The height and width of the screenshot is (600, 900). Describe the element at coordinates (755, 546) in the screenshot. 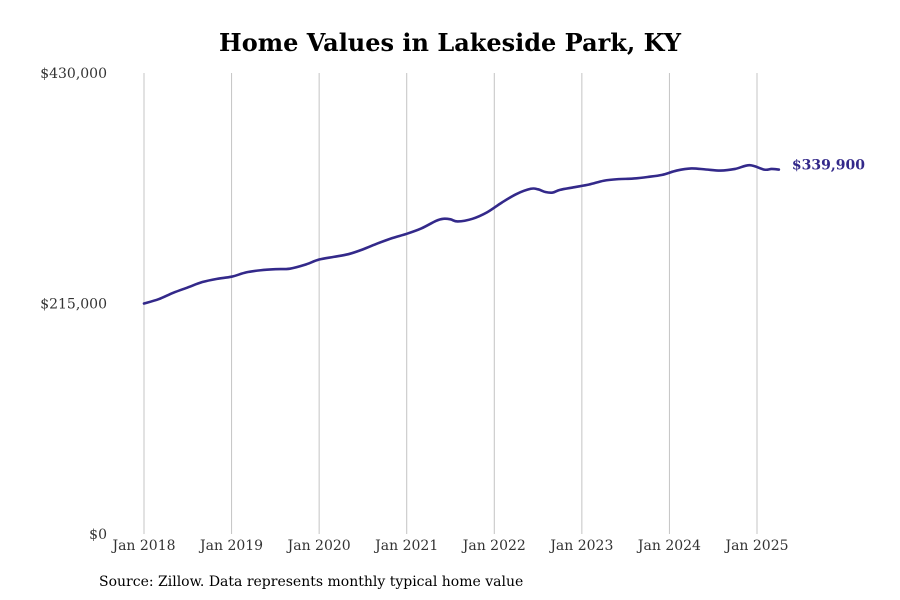

I see `x-tick-label: Jan 2025` at that location.